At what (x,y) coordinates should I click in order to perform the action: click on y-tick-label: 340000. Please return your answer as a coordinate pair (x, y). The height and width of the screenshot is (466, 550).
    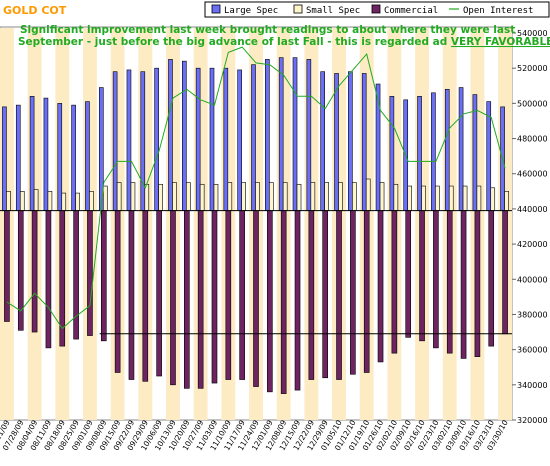
    Looking at the image, I should click on (532, 385).